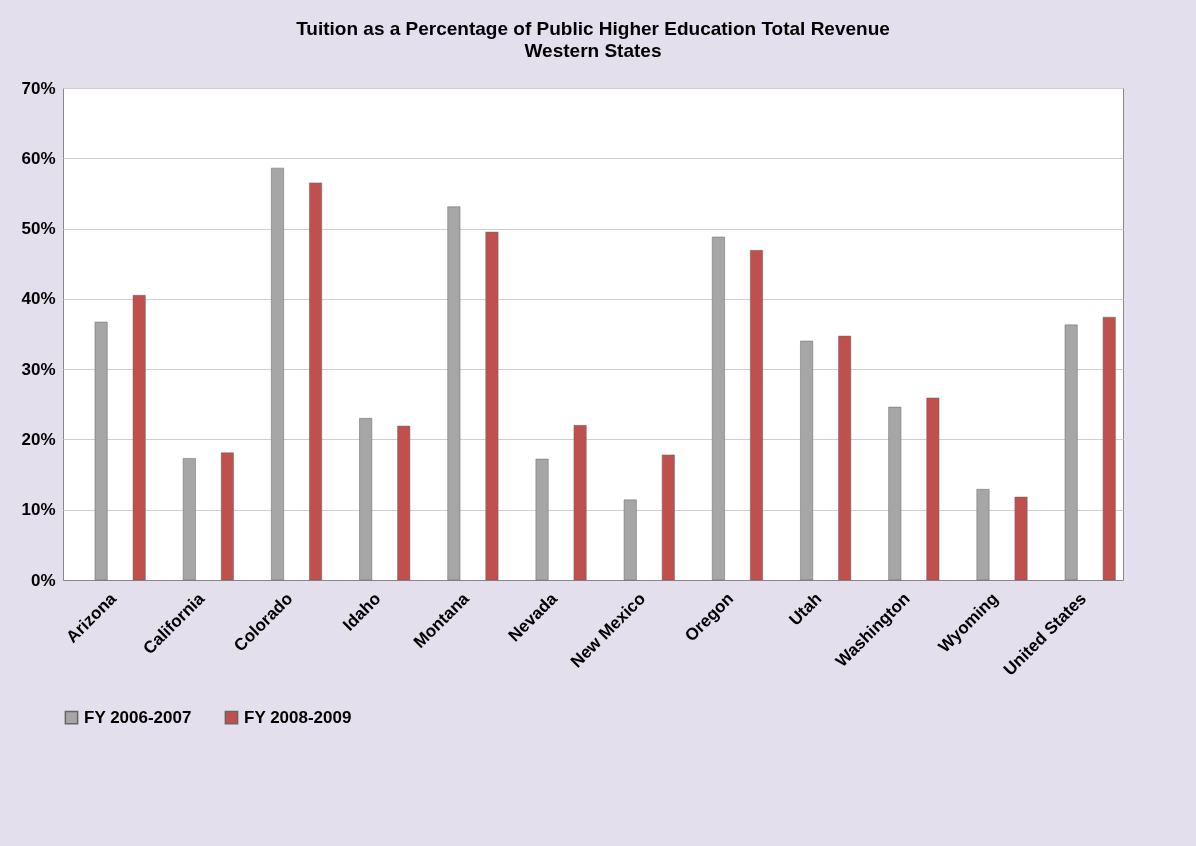 The width and height of the screenshot is (1196, 846). I want to click on y-tick-label: 70%, so click(38, 88).